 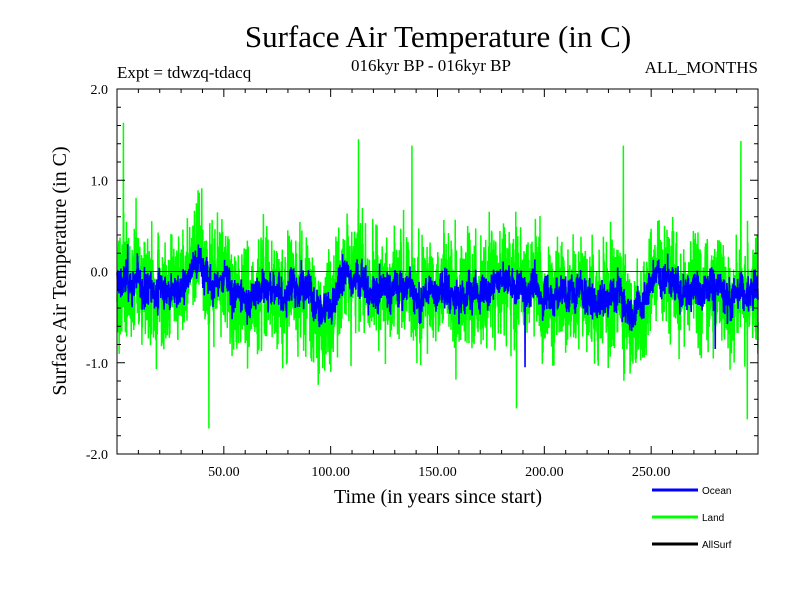 What do you see at coordinates (100, 181) in the screenshot?
I see `y-tick-label: 1.0` at bounding box center [100, 181].